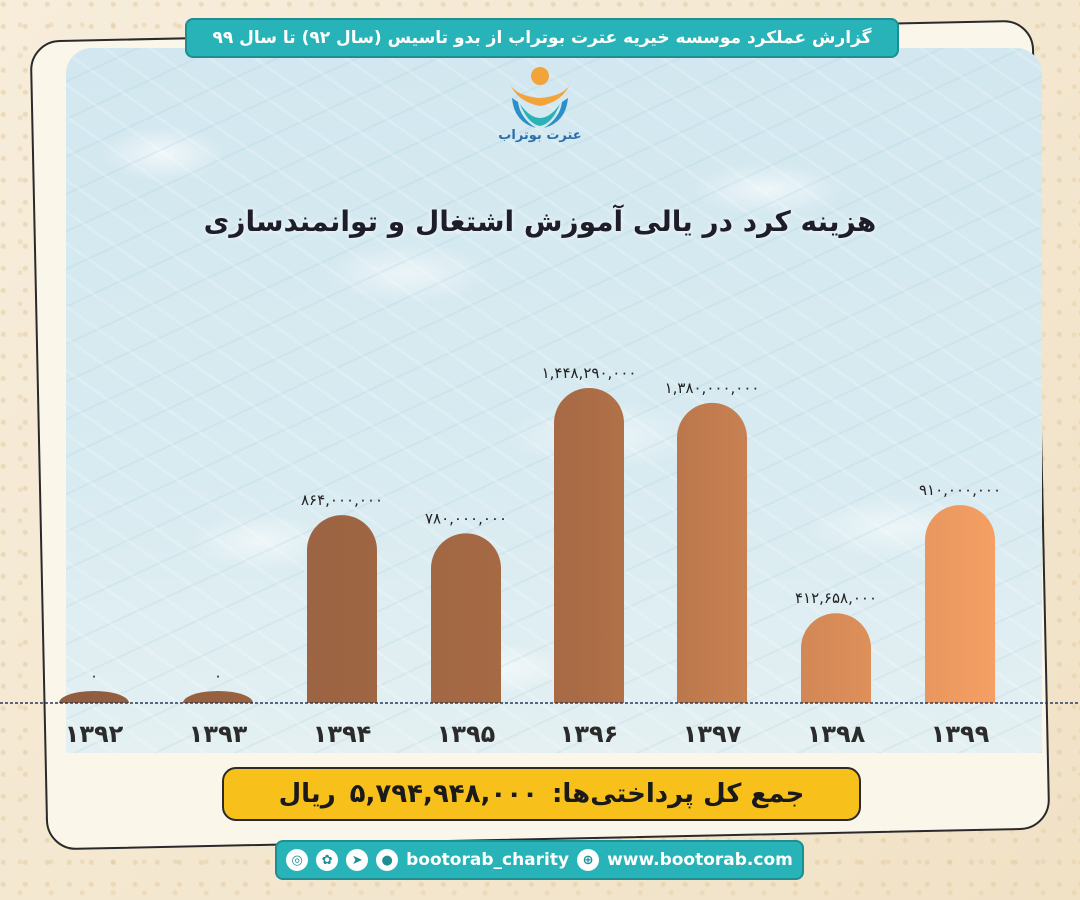 This screenshot has width=1080, height=900. Describe the element at coordinates (589, 734) in the screenshot. I see `category-label-4: ۱۳۹۶` at that location.